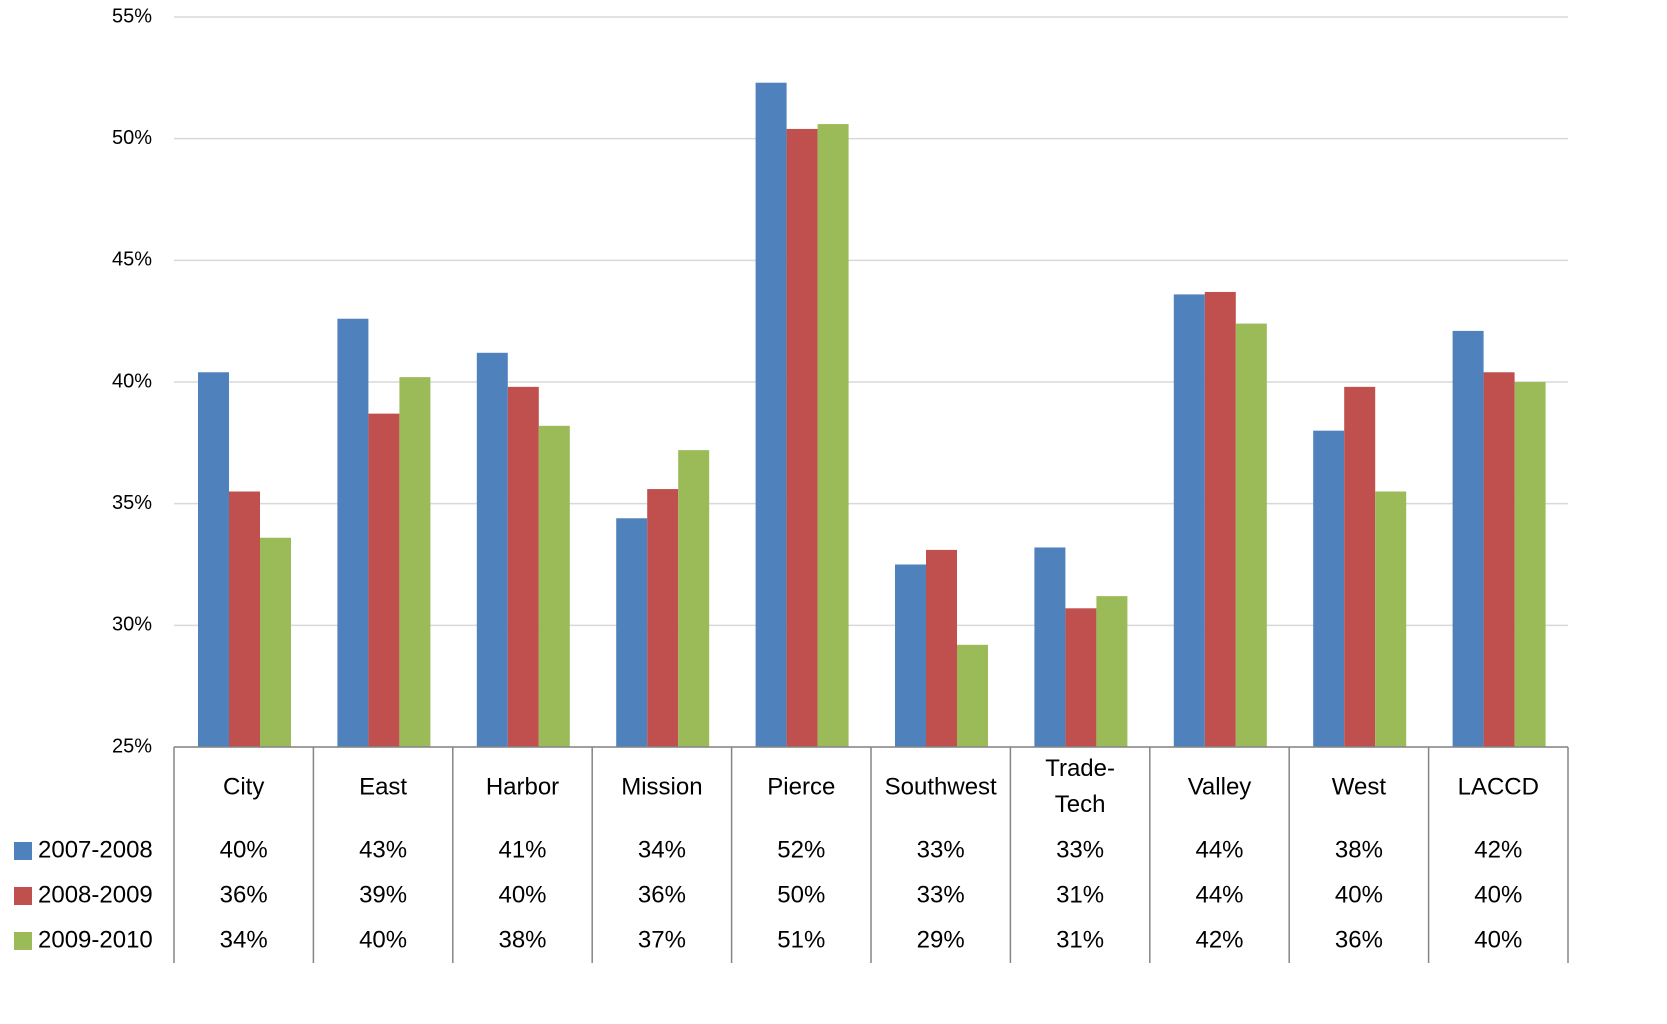 The image size is (1667, 1024). Describe the element at coordinates (801, 786) in the screenshot. I see `category-label: Pierce` at that location.